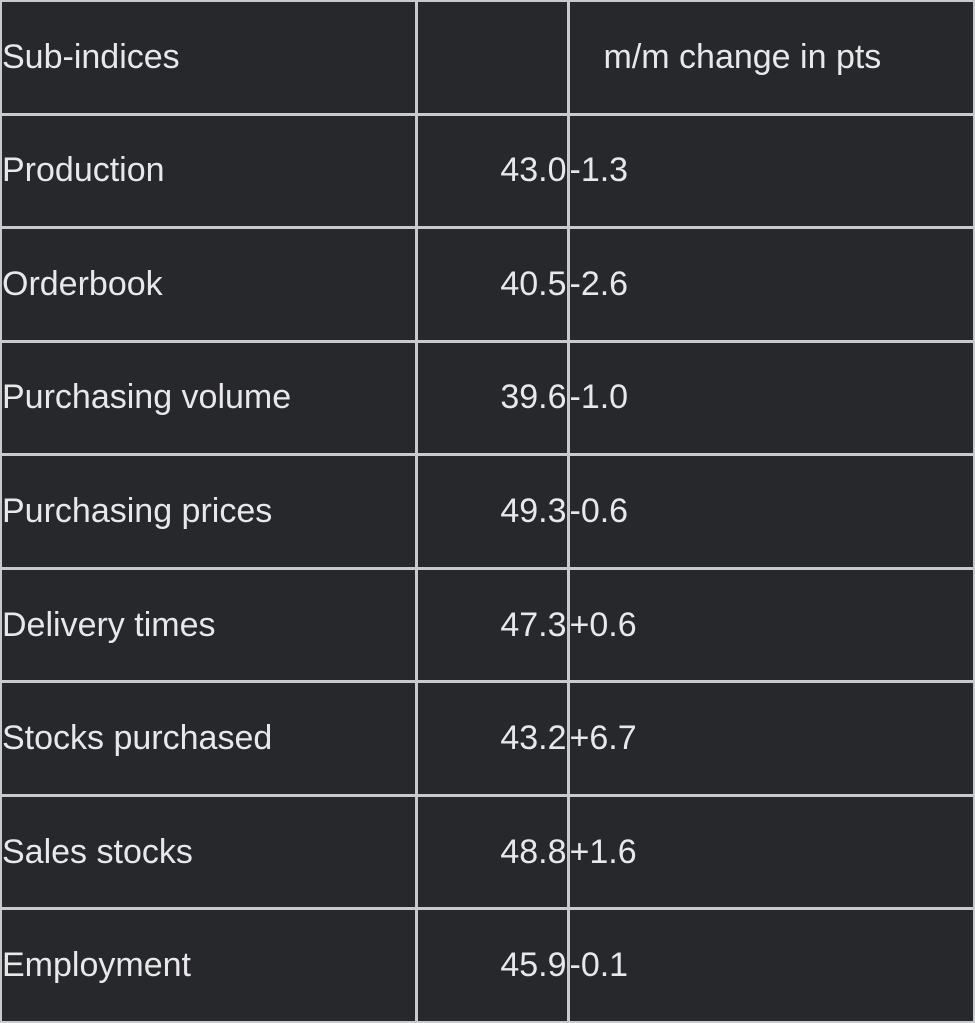 The height and width of the screenshot is (1023, 975). Describe the element at coordinates (769, 59) in the screenshot. I see `header-mm-change: m/m change in pts` at that location.